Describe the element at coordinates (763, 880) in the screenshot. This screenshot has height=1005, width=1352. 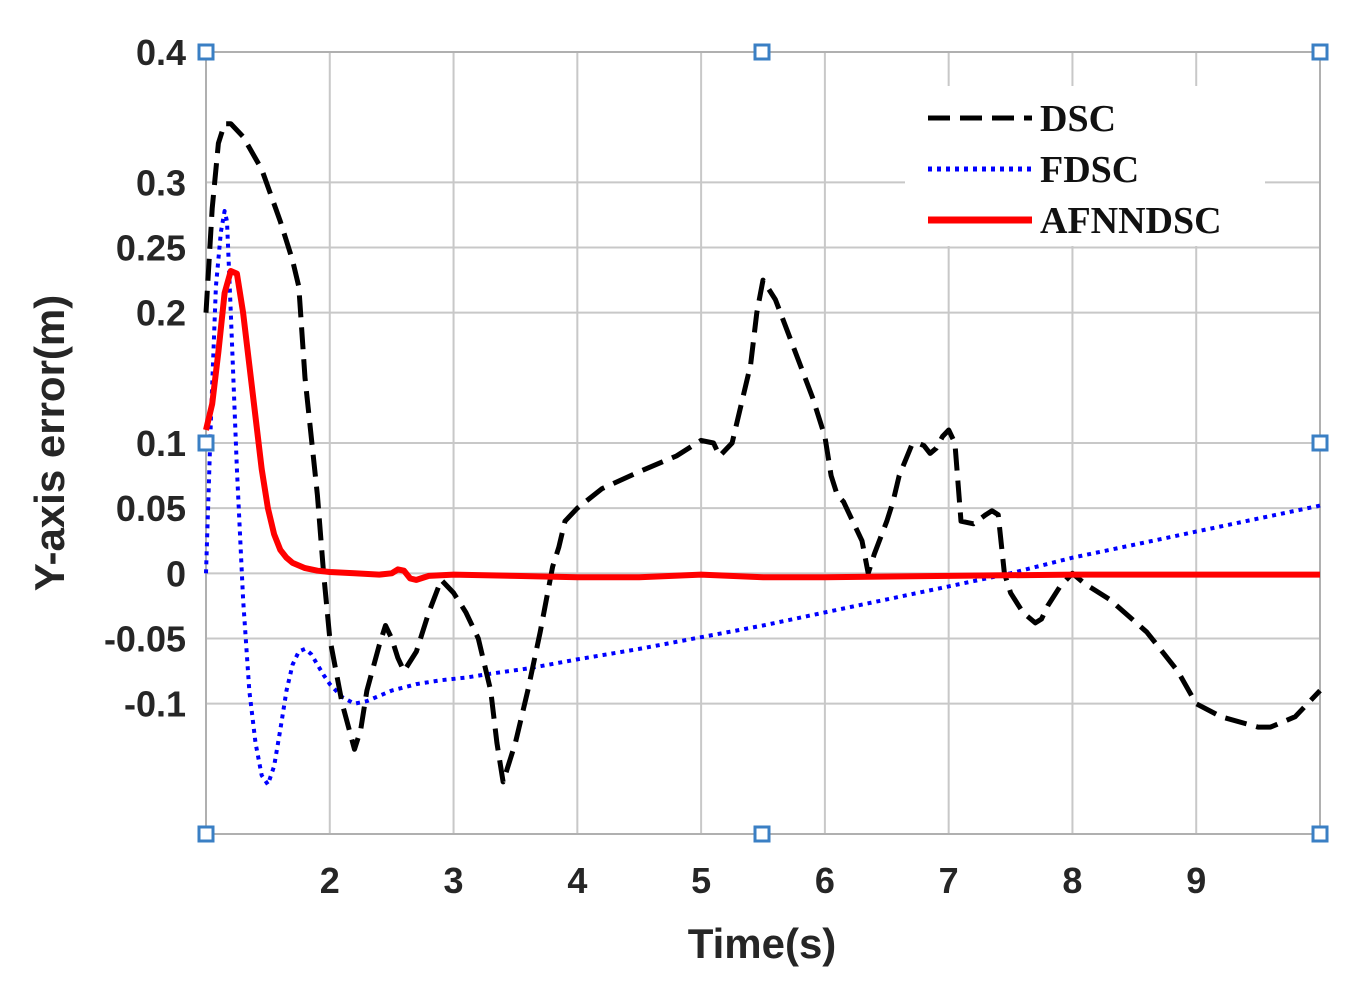
I see `x-tick-labels: 2 3 4 5 6 7 8 9` at that location.